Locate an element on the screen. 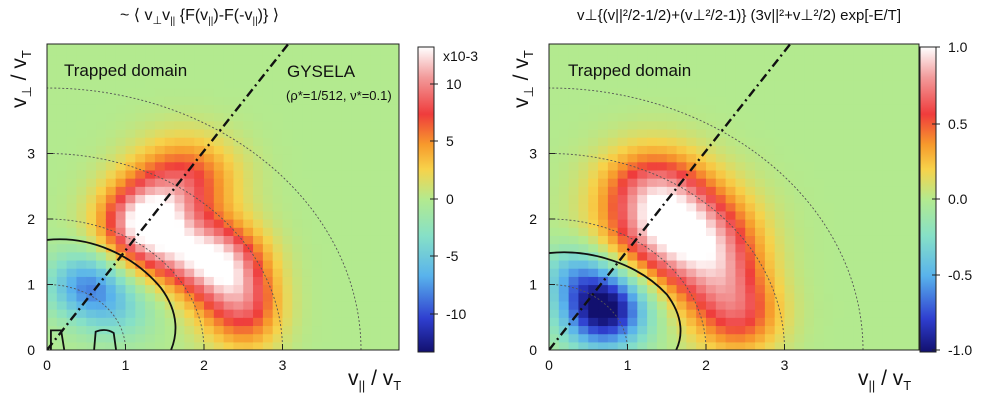 This screenshot has width=995, height=402. colorbar-tick-label: -5 is located at coordinates (452, 256).